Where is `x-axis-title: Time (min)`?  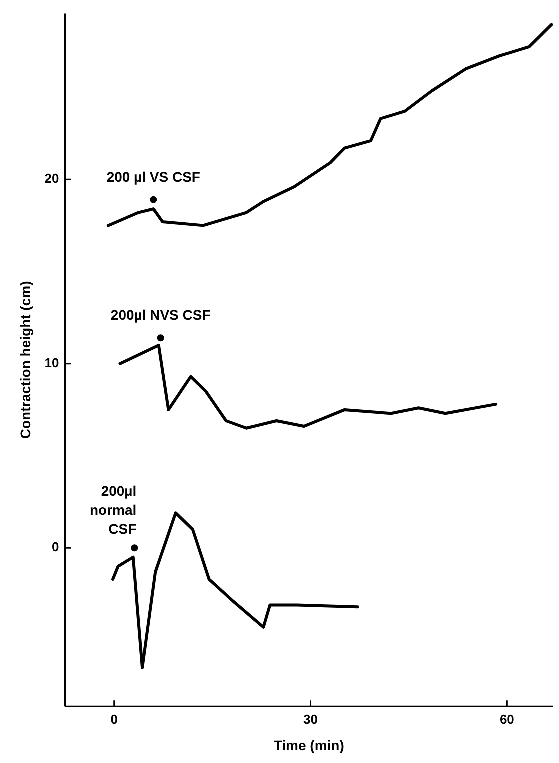
x-axis-title: Time (min) is located at coordinates (309, 745).